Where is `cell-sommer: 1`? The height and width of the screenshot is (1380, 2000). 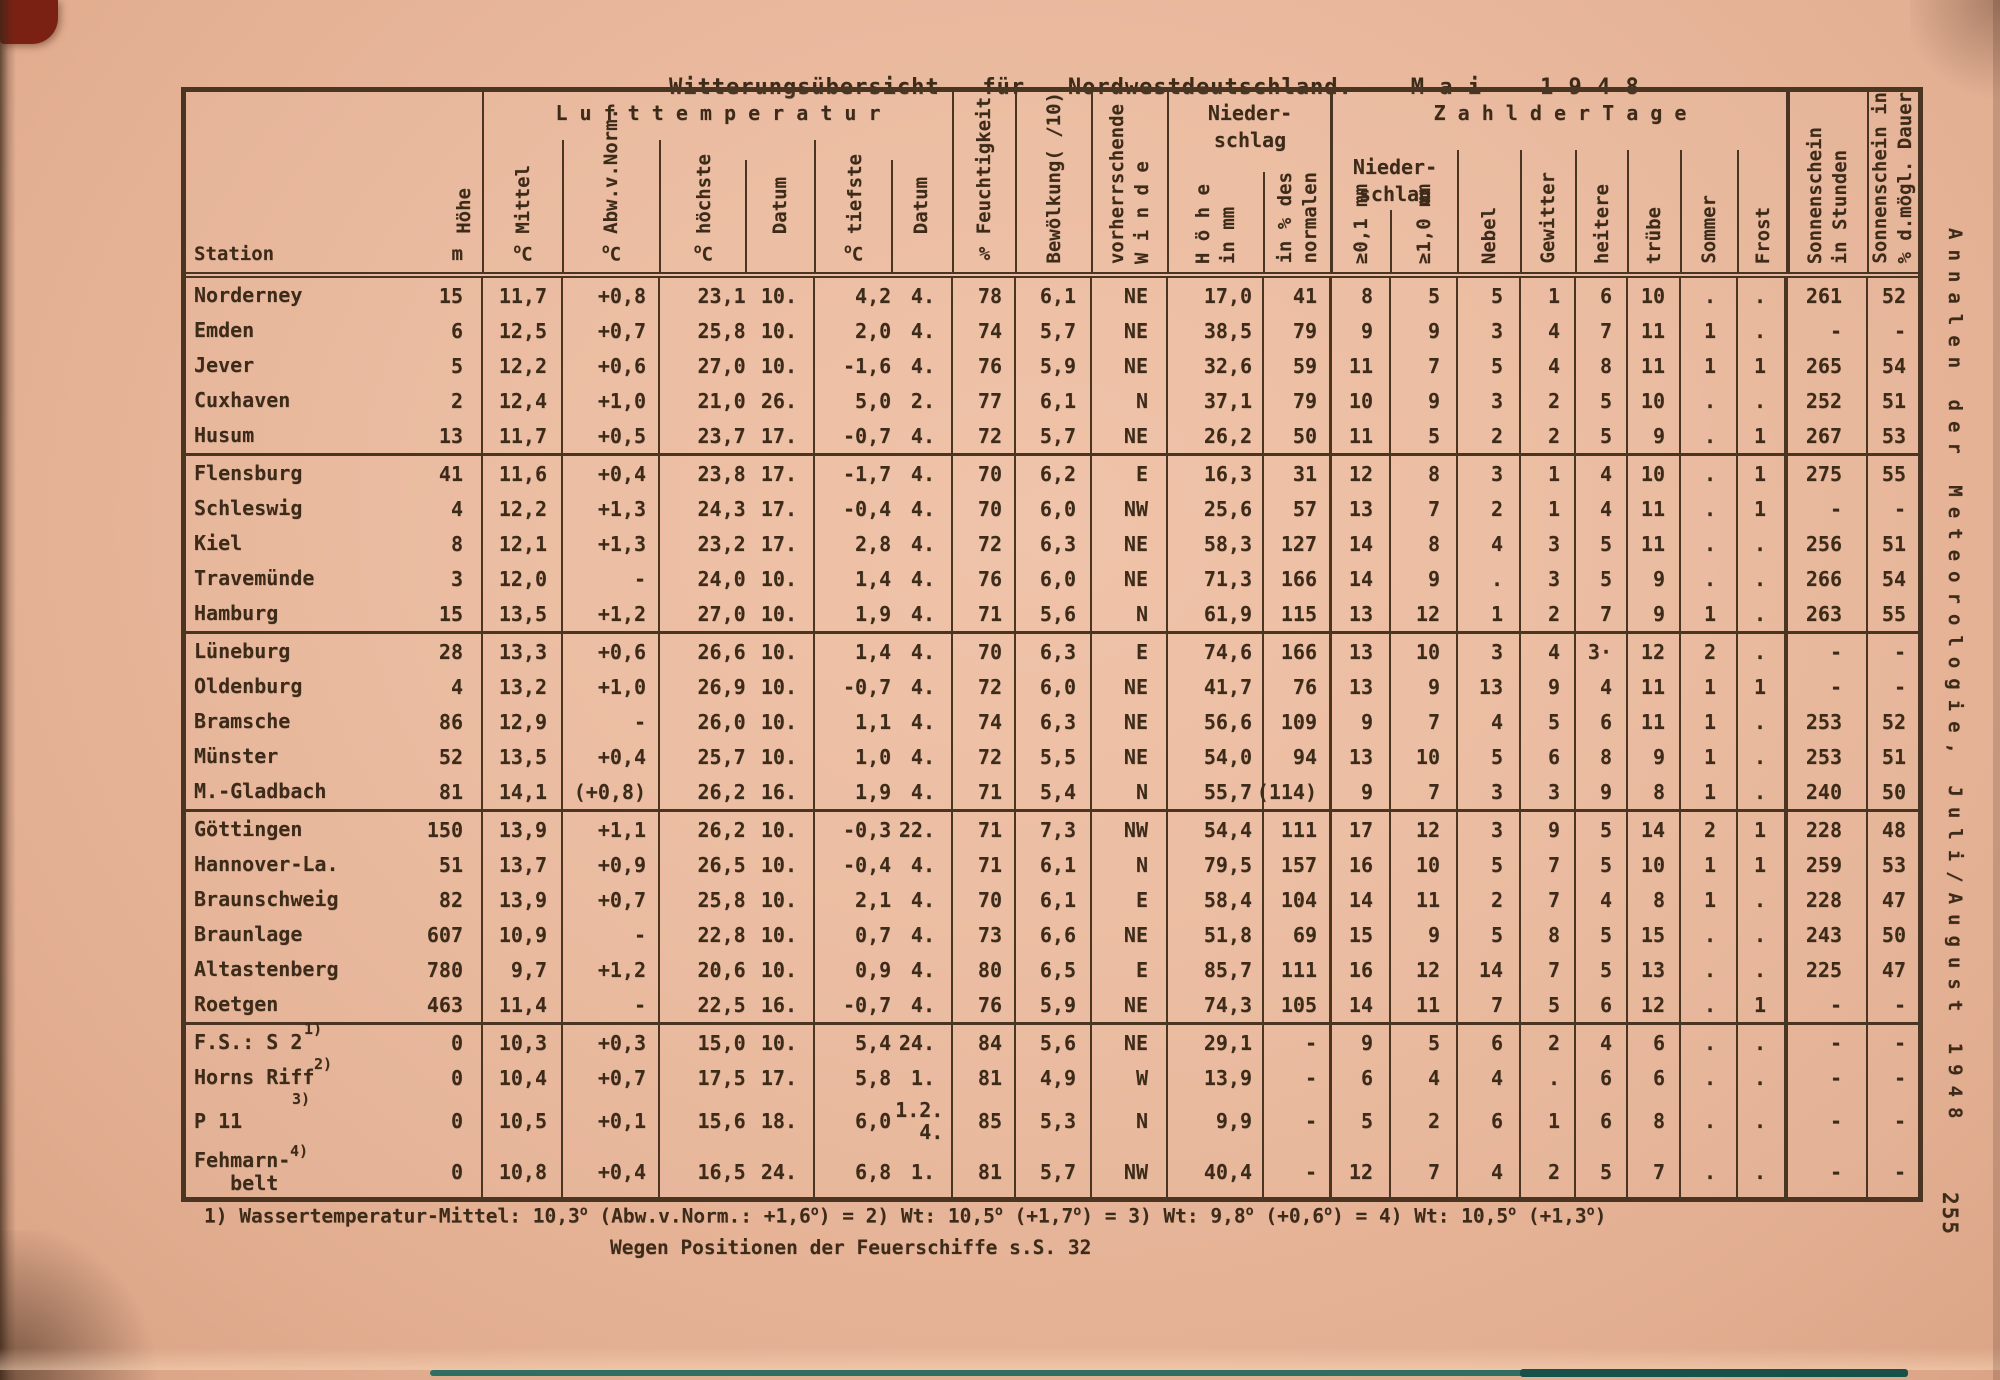
cell-sommer: 1 is located at coordinates (1709, 365).